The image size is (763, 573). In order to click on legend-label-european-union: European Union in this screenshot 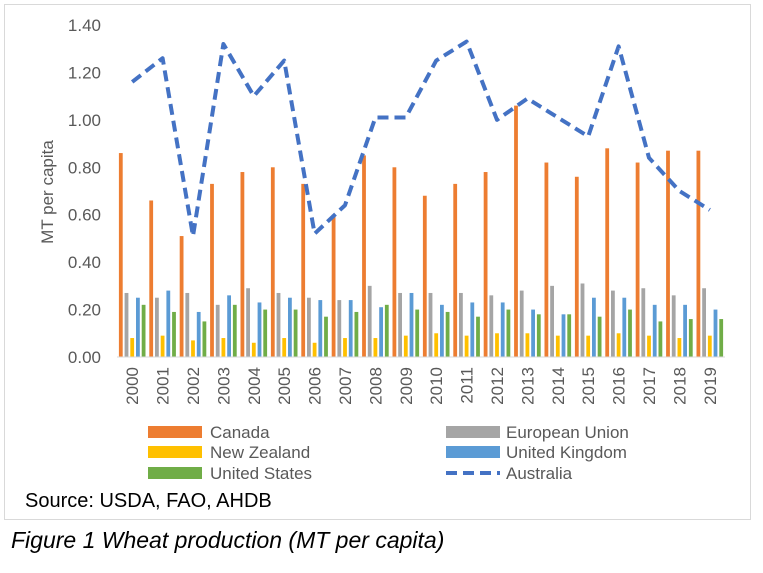, I will do `click(567, 432)`.